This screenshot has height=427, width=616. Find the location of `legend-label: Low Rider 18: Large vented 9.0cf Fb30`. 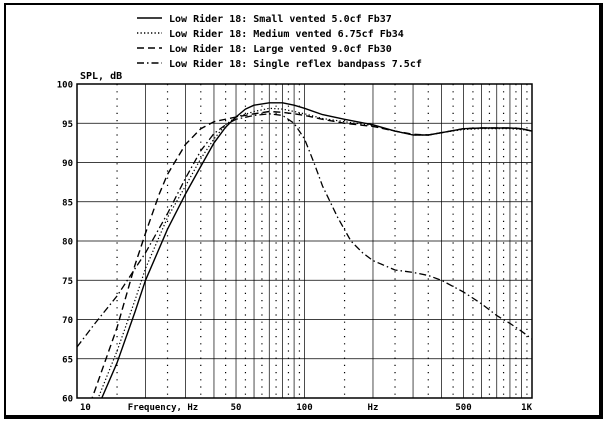

legend-label: Low Rider 18: Large vented 9.0cf Fb30 is located at coordinates (280, 49).